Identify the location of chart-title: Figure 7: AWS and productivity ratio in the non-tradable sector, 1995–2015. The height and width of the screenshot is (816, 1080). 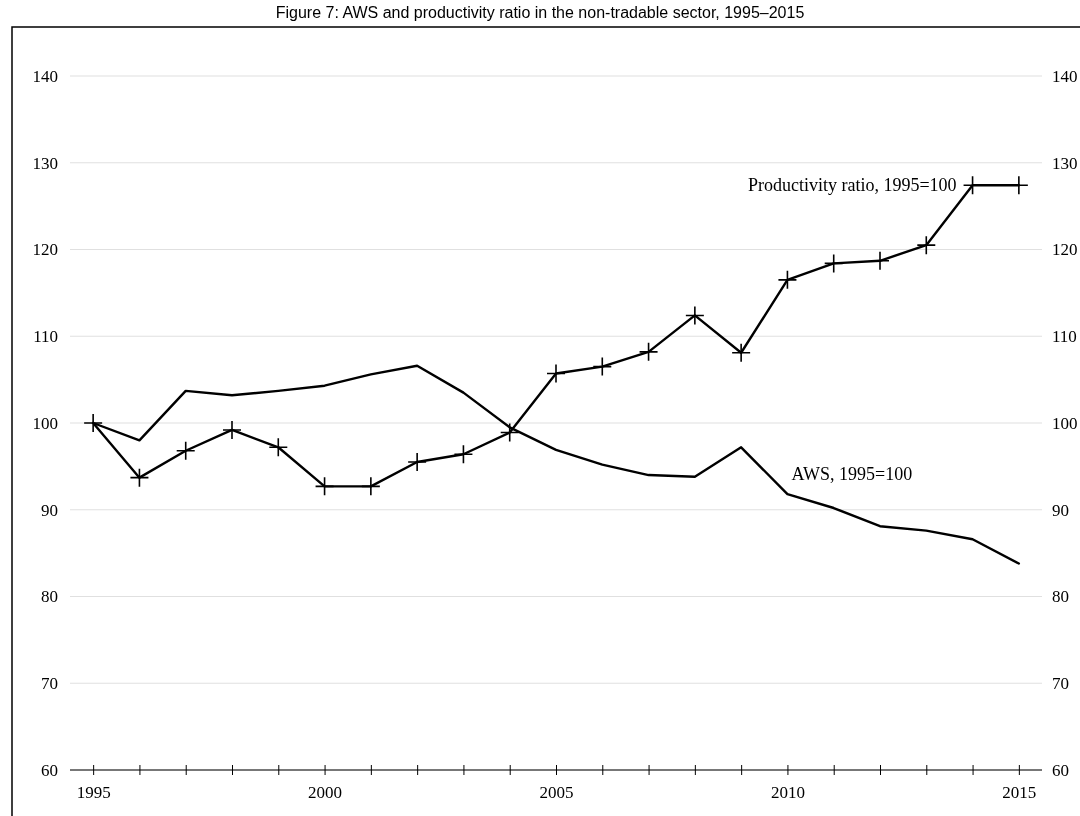
(540, 12).